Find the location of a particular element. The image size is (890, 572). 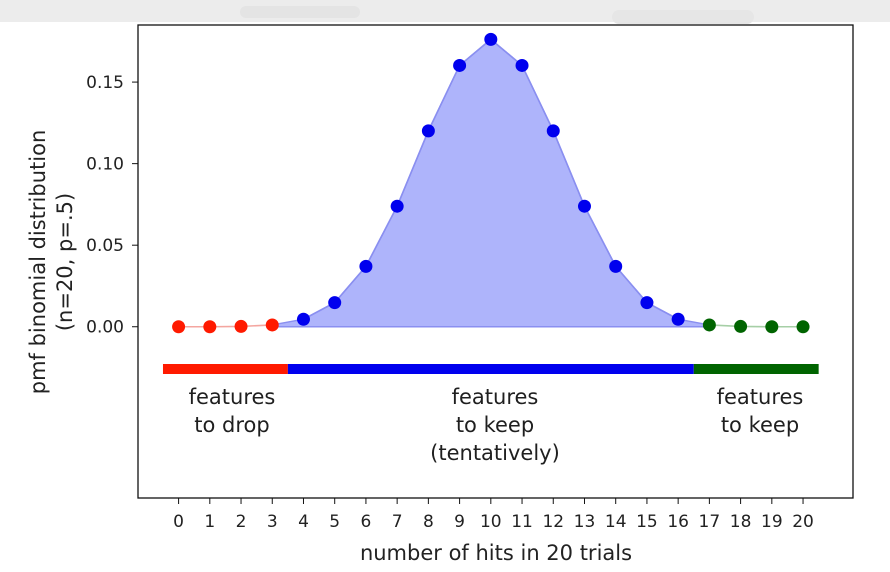

x-tick-label-10: 10 is located at coordinates (491, 522).